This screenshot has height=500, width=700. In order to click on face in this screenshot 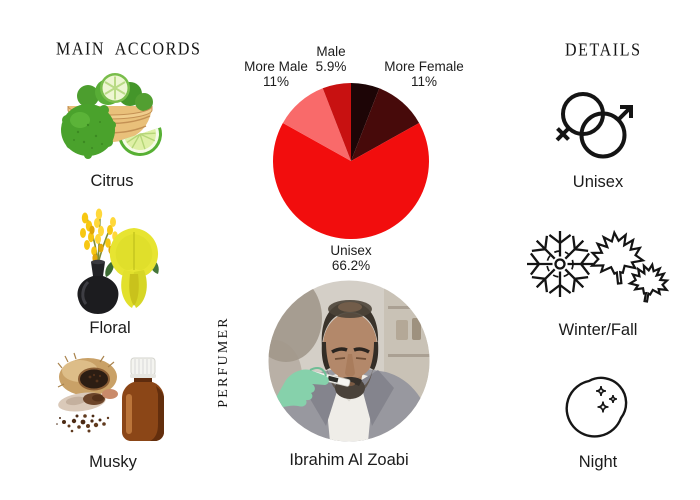, I will do `click(350, 346)`.